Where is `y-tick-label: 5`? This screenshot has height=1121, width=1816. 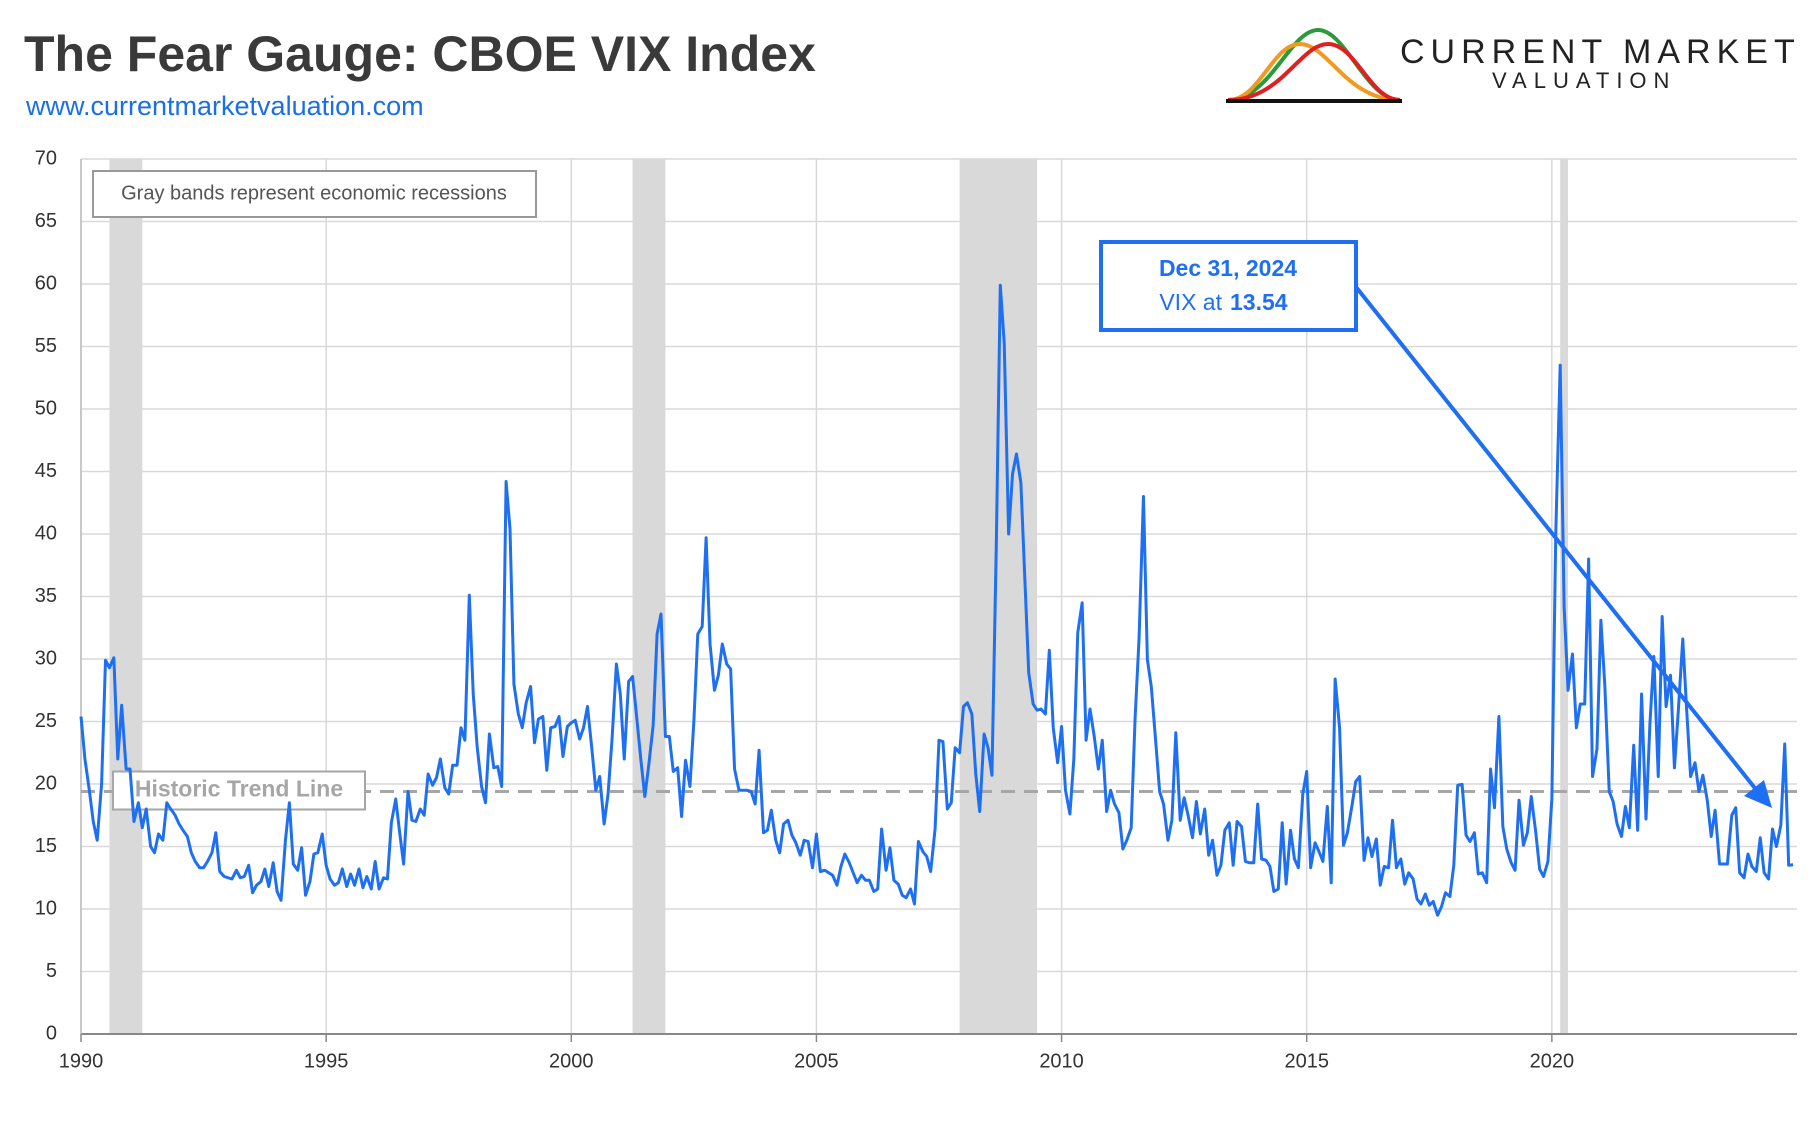
y-tick-label: 5 is located at coordinates (51, 971).